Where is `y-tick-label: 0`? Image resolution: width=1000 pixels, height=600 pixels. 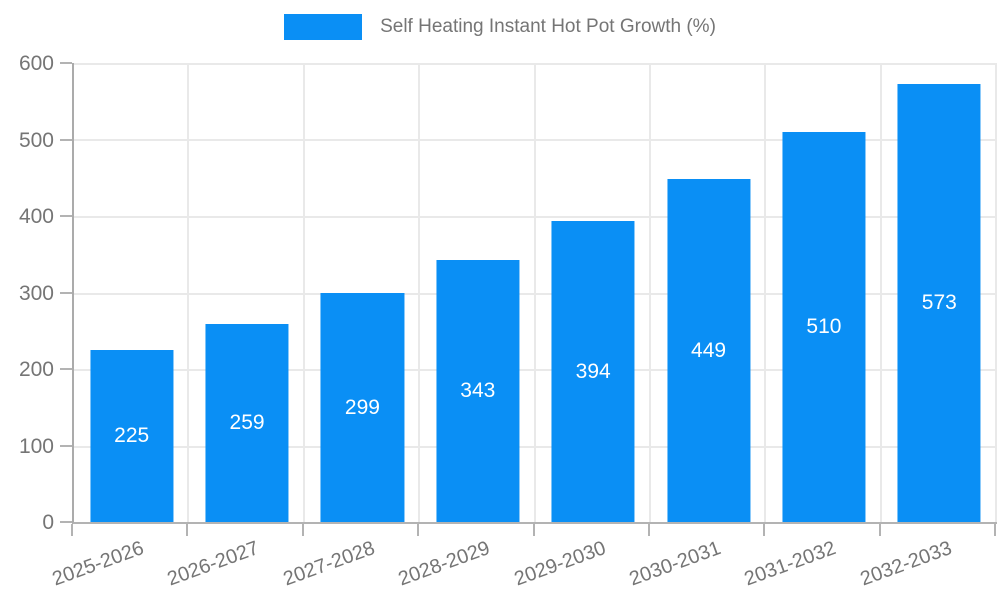
y-tick-label: 0 is located at coordinates (48, 522).